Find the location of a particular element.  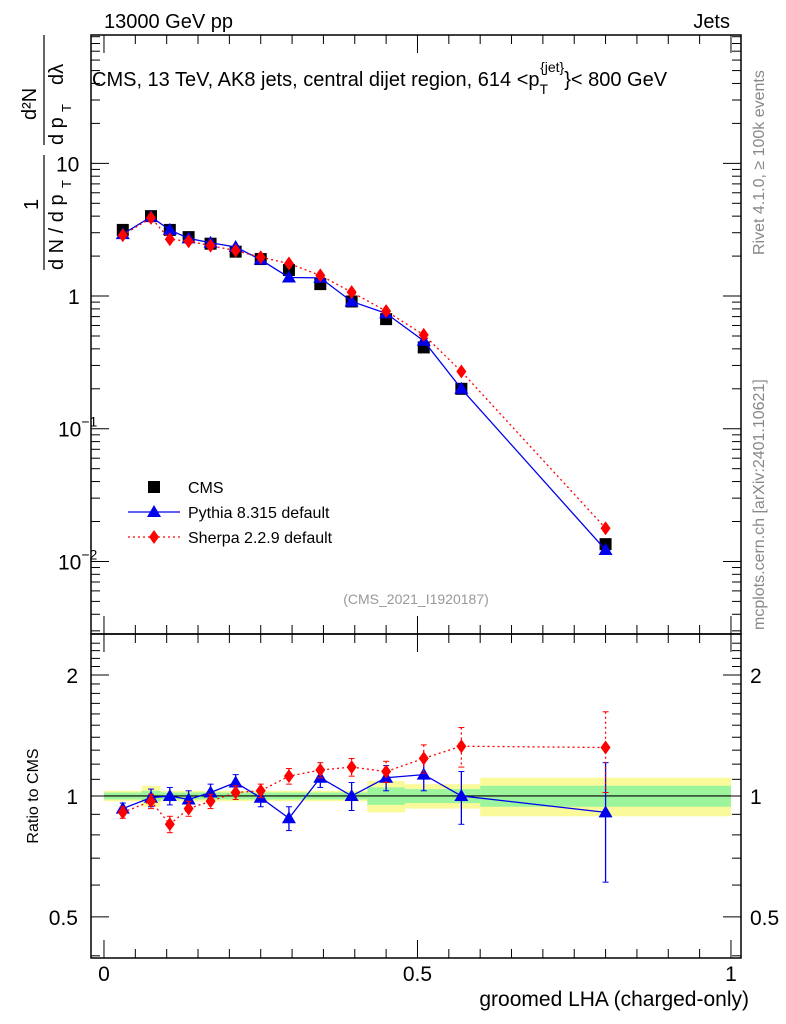

ratio-line is located at coordinates (364, 785).